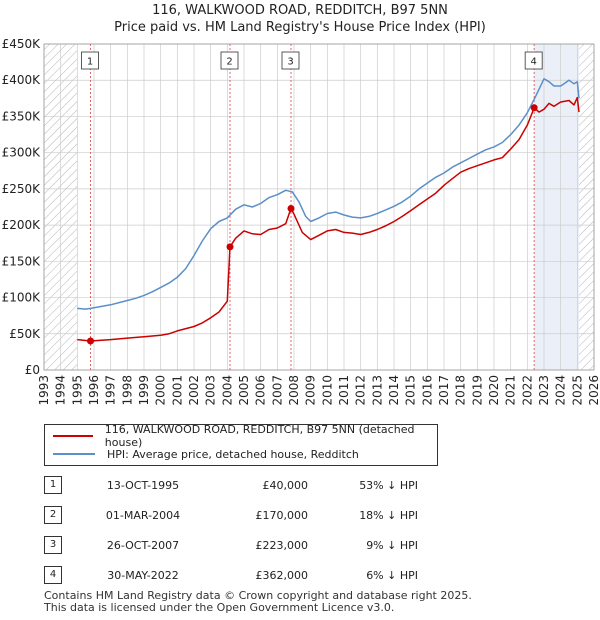 This screenshot has width=600, height=620. Describe the element at coordinates (111, 390) in the screenshot. I see `x-tick-label: 1997` at that location.